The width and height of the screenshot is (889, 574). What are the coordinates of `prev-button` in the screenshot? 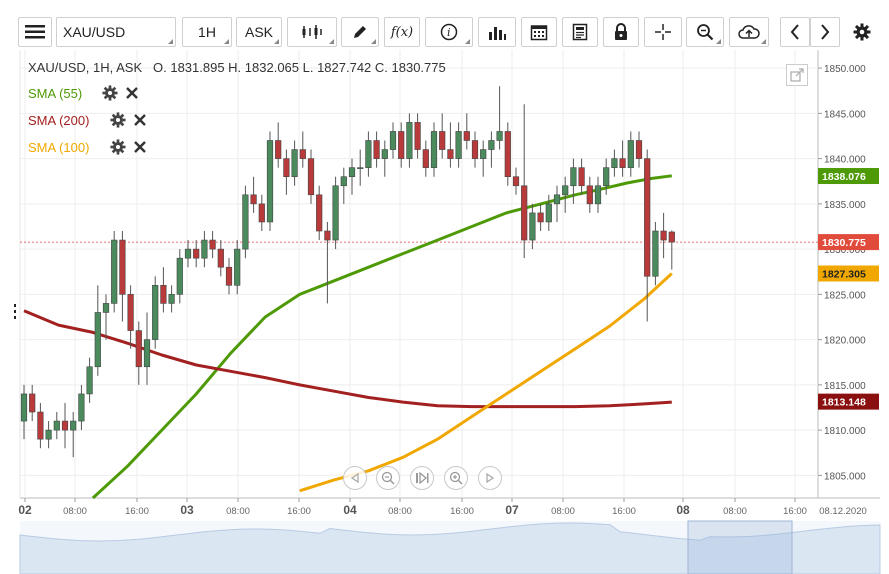 It's located at (795, 32).